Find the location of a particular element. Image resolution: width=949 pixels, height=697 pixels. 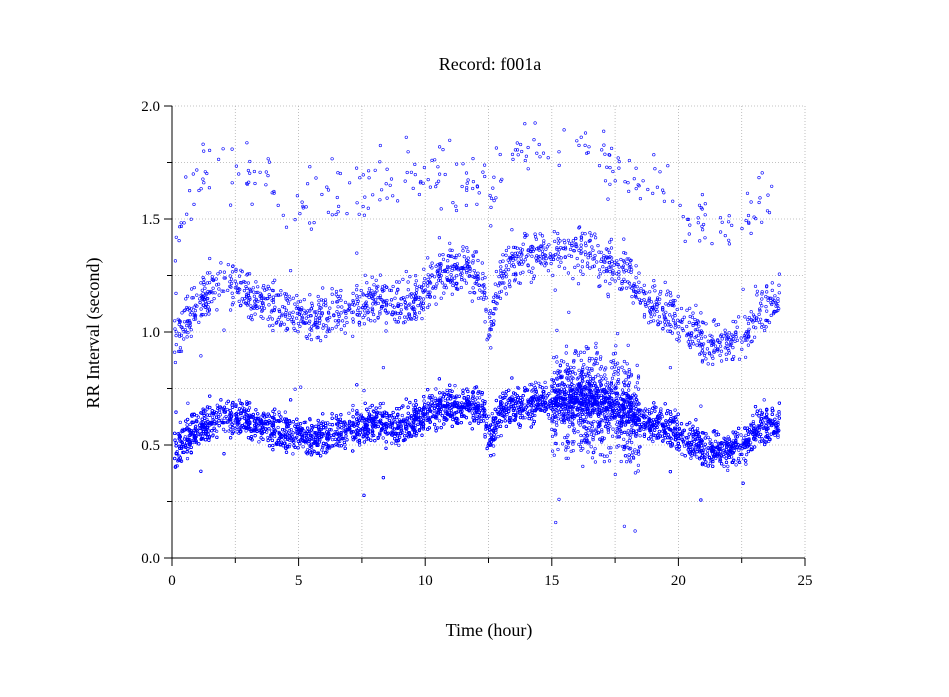

chart-title: Record: f001a is located at coordinates (490, 64).